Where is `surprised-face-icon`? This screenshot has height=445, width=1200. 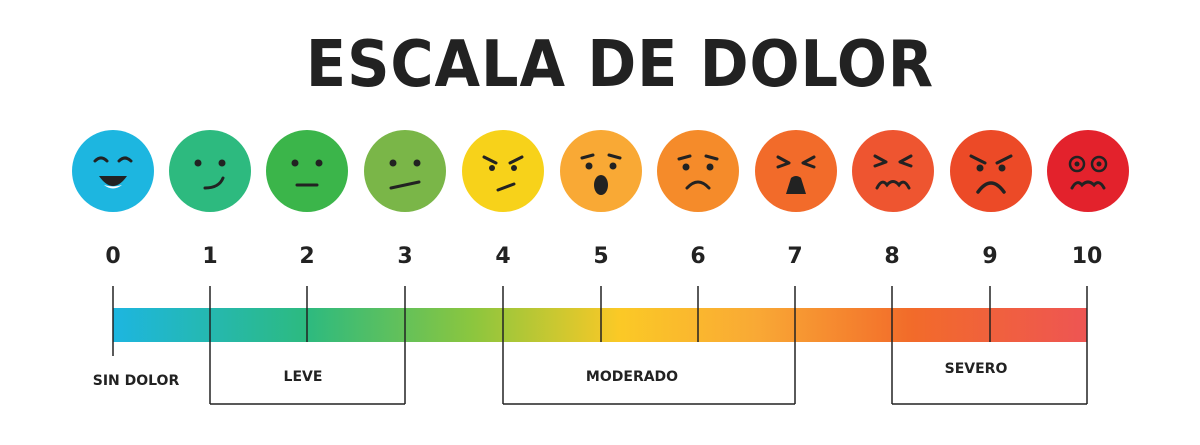 surprised-face-icon is located at coordinates (601, 171).